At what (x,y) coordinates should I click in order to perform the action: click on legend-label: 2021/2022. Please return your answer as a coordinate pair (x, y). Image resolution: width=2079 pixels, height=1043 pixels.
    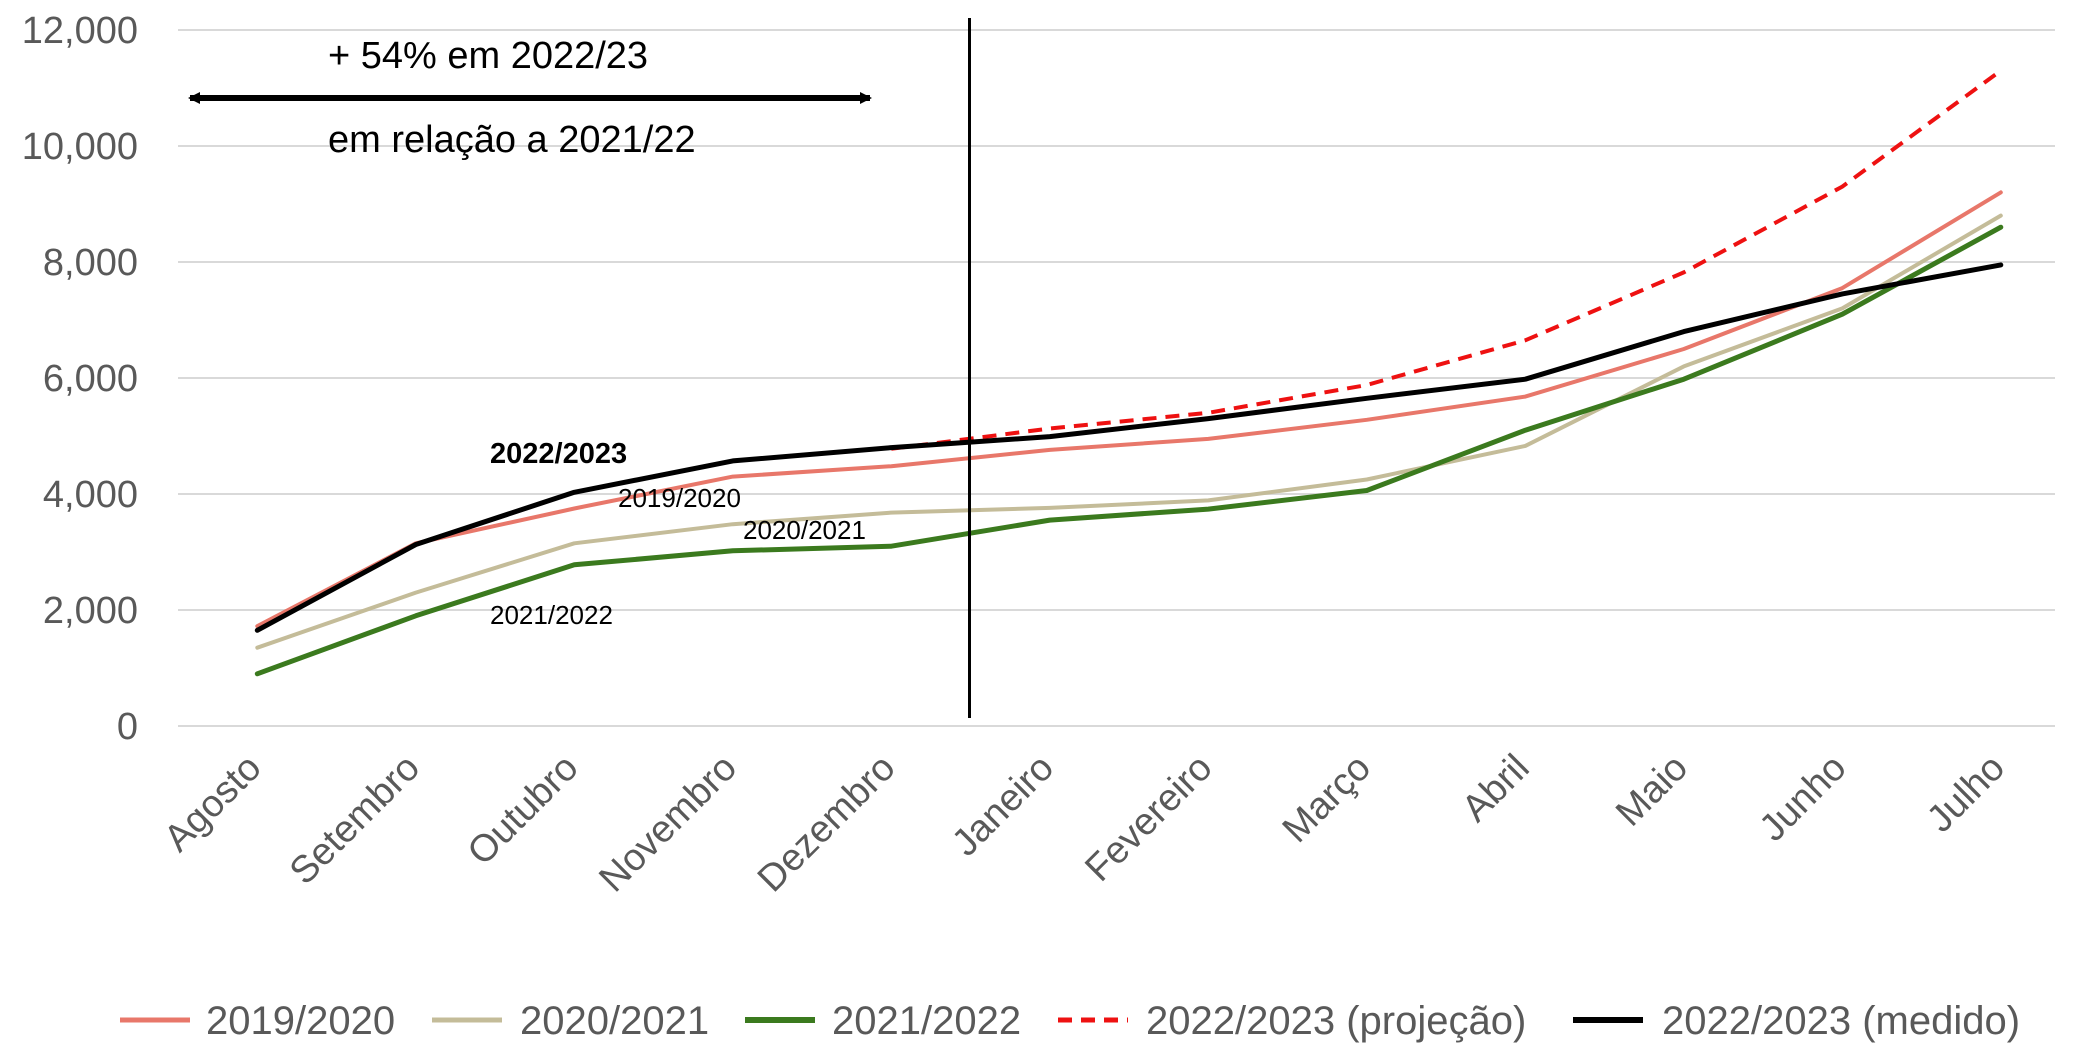
    Looking at the image, I should click on (926, 1021).